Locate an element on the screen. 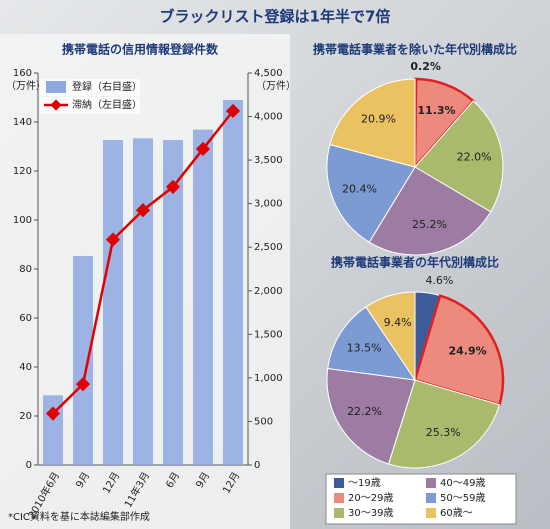 The height and width of the screenshot is (529, 550). y2-tick-label: 1,500 is located at coordinates (268, 334).